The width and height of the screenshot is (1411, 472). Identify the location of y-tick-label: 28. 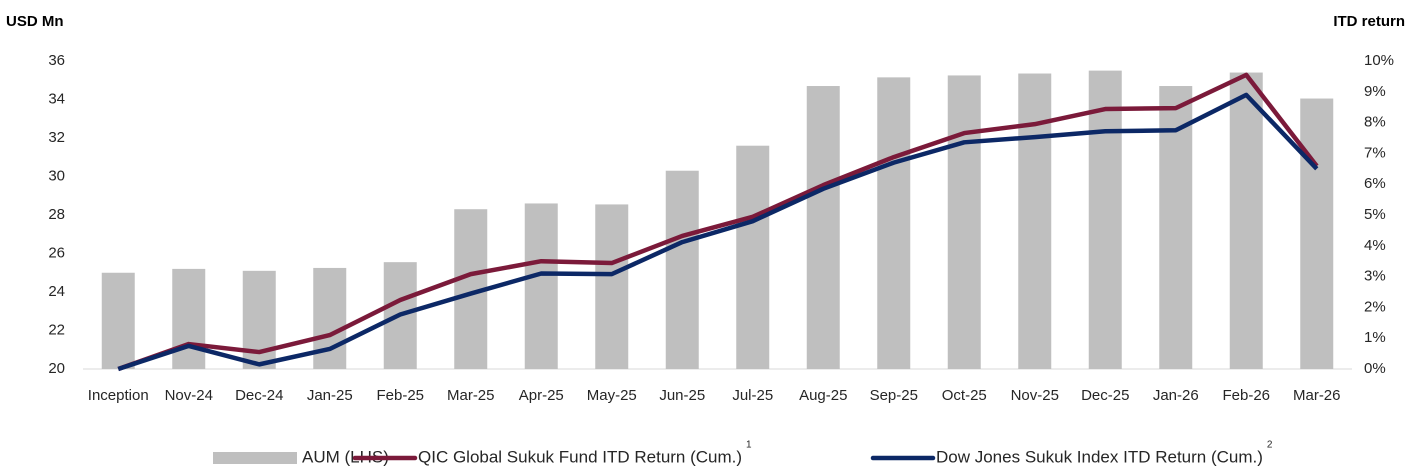
(56, 214).